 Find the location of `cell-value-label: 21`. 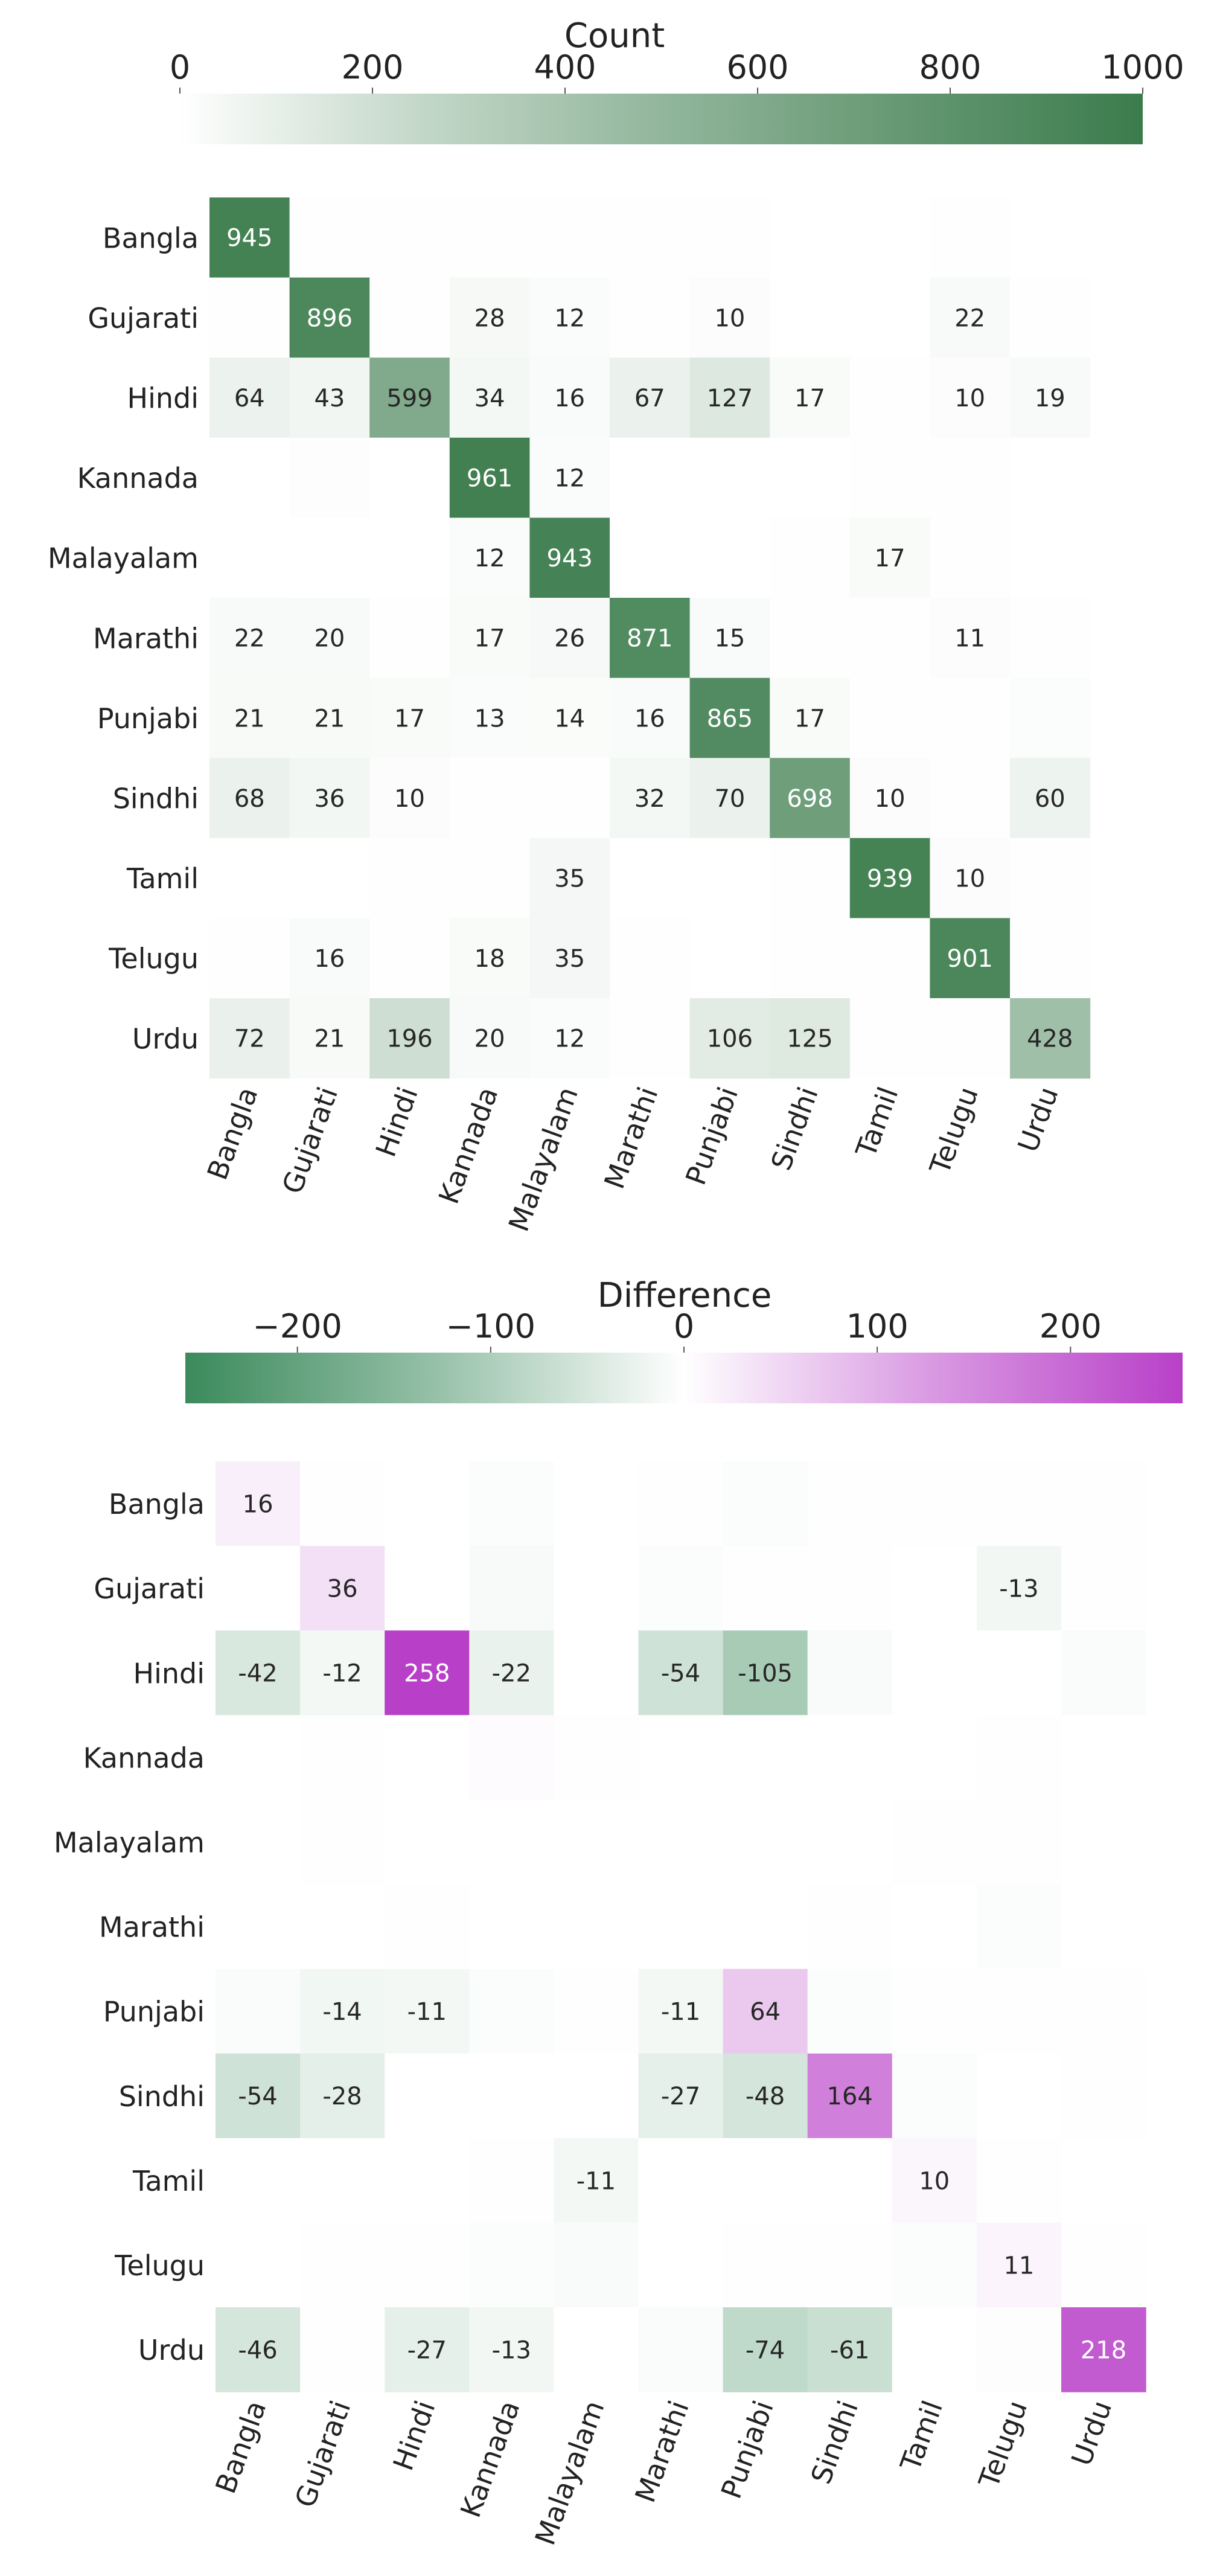

cell-value-label: 21 is located at coordinates (329, 1039).